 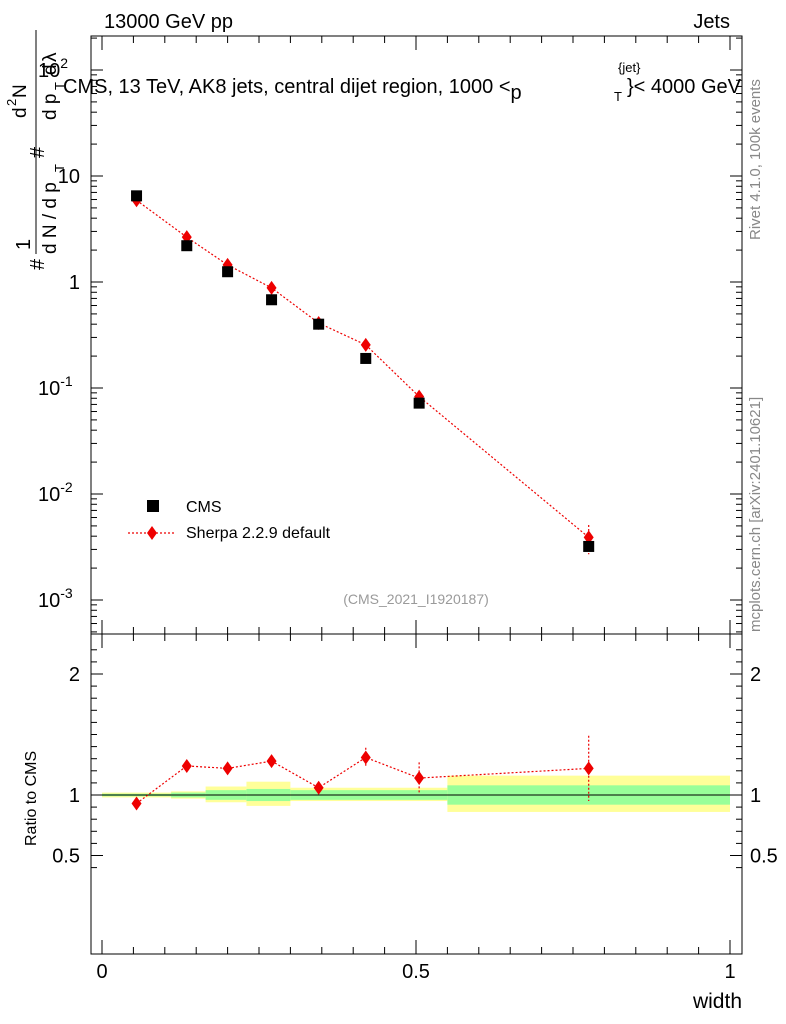 What do you see at coordinates (229, 520) in the screenshot?
I see `legend: CMS Sherpa 2.2.9 default` at bounding box center [229, 520].